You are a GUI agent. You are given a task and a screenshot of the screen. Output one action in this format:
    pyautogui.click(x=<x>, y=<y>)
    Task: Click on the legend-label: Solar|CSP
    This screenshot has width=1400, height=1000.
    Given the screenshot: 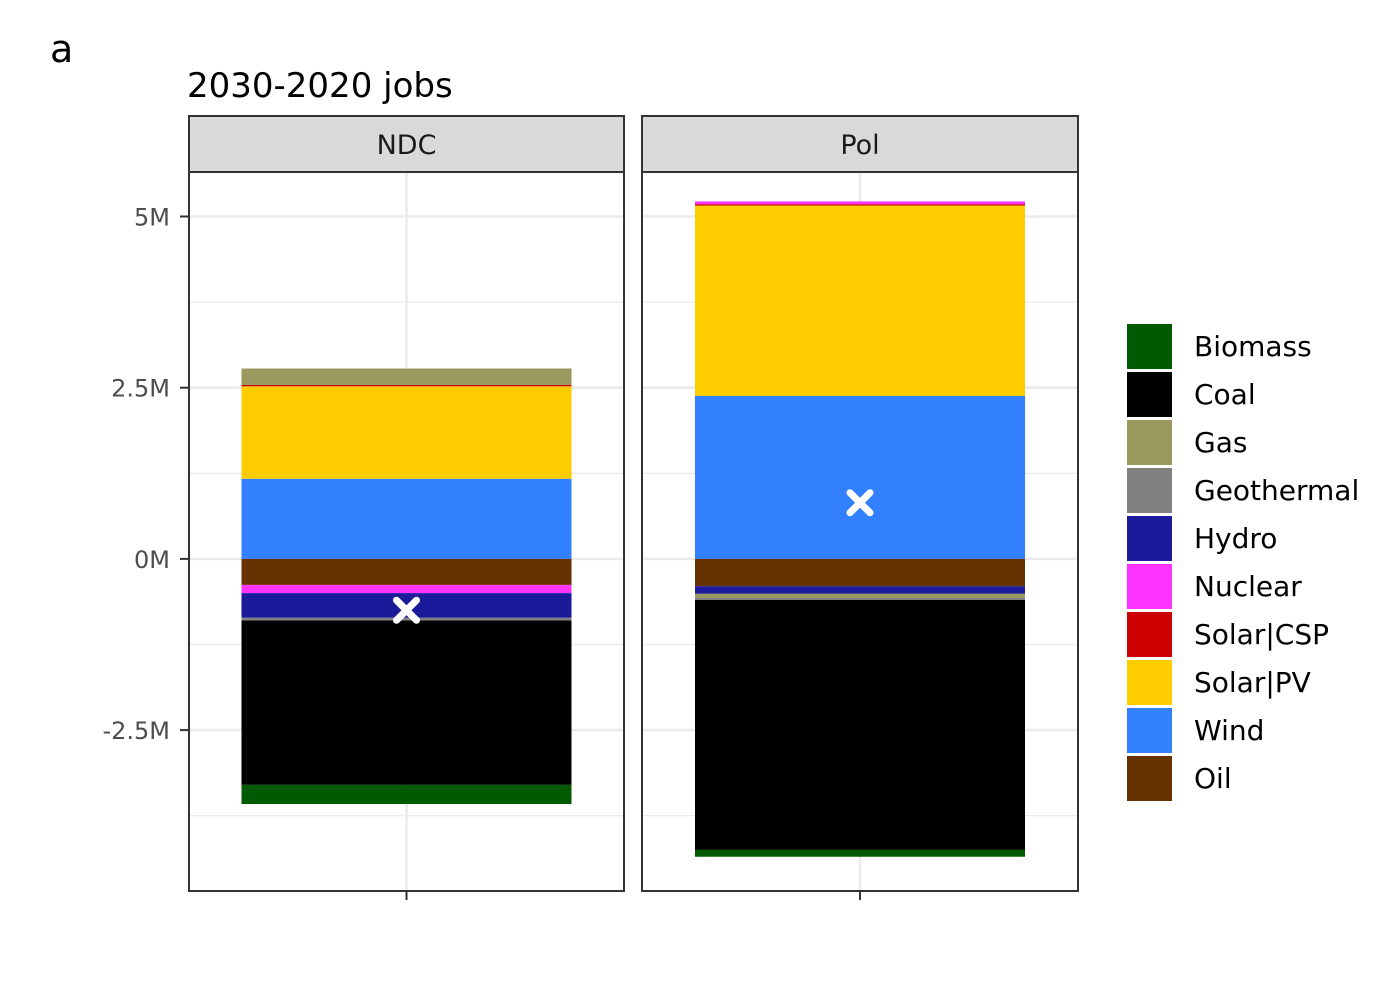 What is the action you would take?
    pyautogui.click(x=1261, y=634)
    